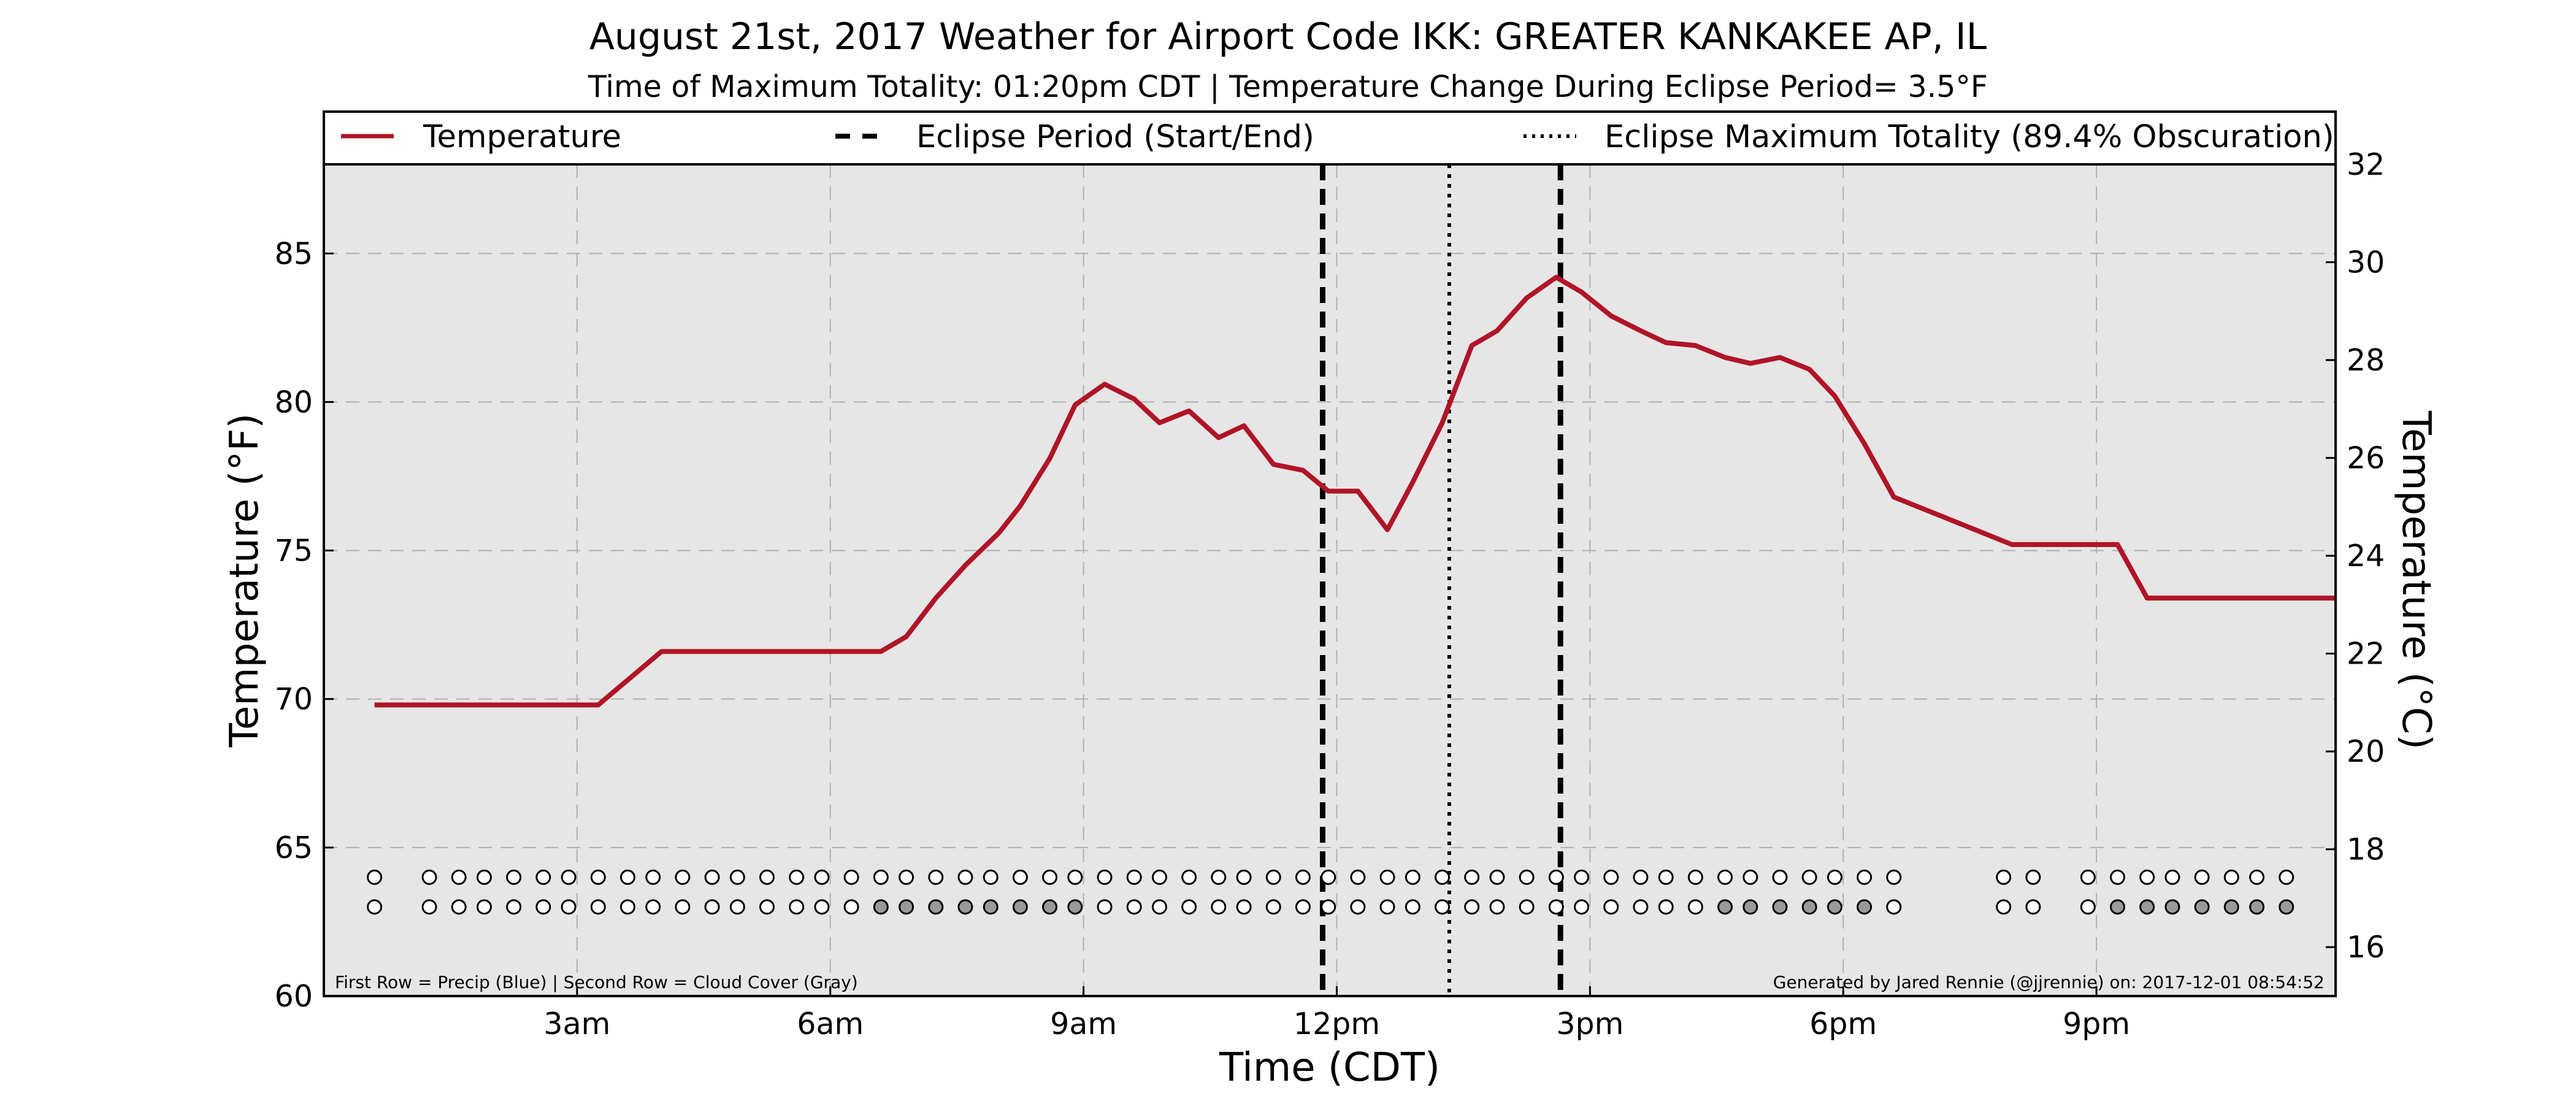  I want to click on x-tick-label: 12pm, so click(1337, 1023).